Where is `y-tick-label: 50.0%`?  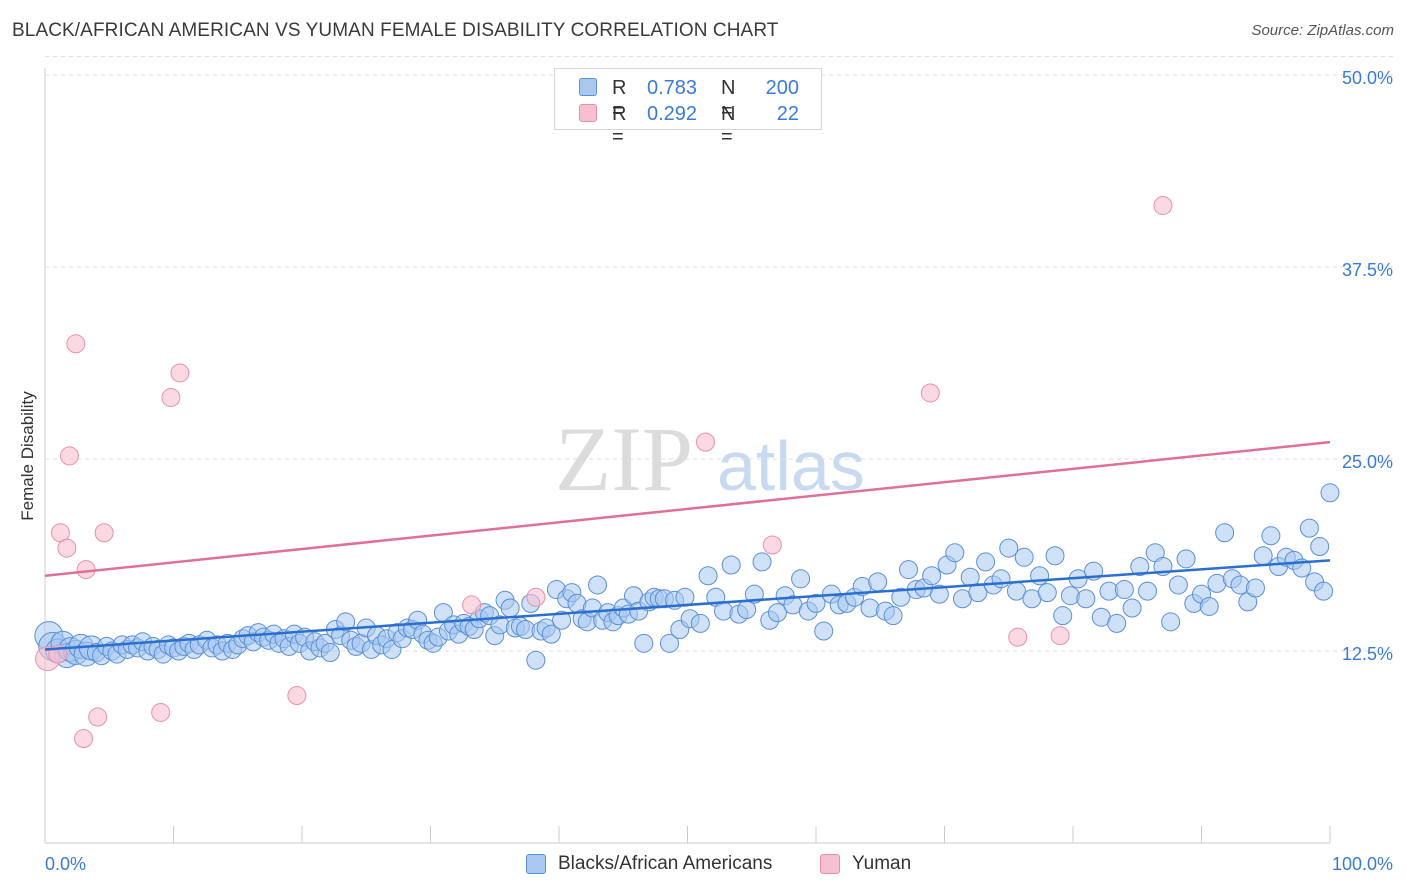 y-tick-label: 50.0% is located at coordinates (1367, 78).